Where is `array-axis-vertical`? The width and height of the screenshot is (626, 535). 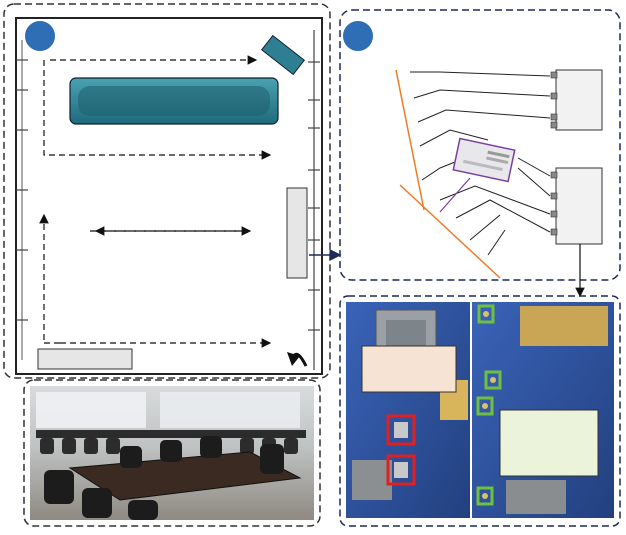 array-axis-vertical is located at coordinates (410, 140).